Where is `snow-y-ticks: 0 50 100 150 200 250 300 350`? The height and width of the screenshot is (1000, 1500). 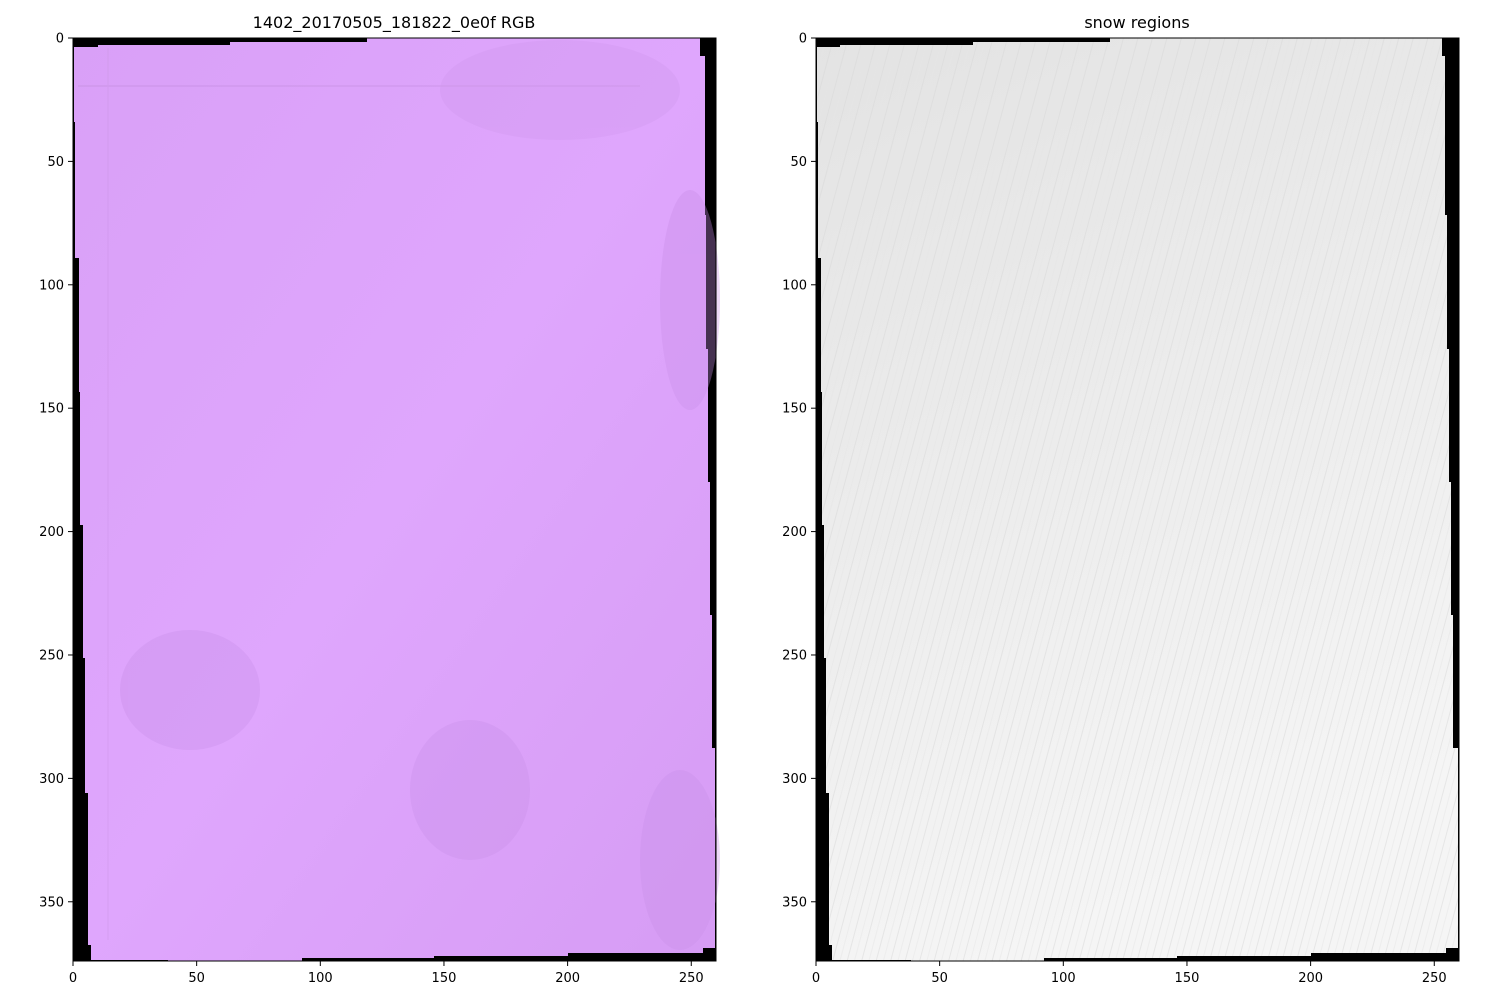
snow-y-ticks: 0 50 100 150 200 250 300 350 is located at coordinates (799, 471).